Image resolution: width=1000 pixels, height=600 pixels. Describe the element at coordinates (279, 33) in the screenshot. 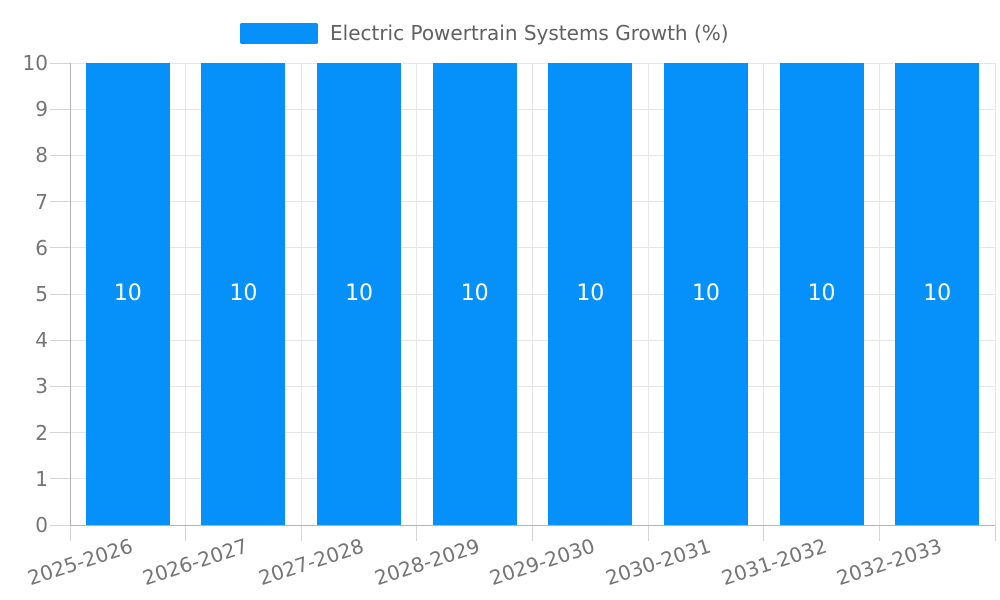

I see `legend-swatch` at that location.